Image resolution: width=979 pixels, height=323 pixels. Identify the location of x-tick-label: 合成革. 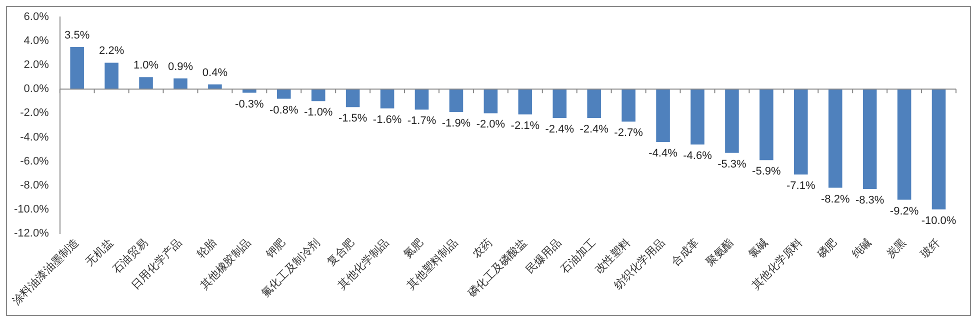
(685, 252).